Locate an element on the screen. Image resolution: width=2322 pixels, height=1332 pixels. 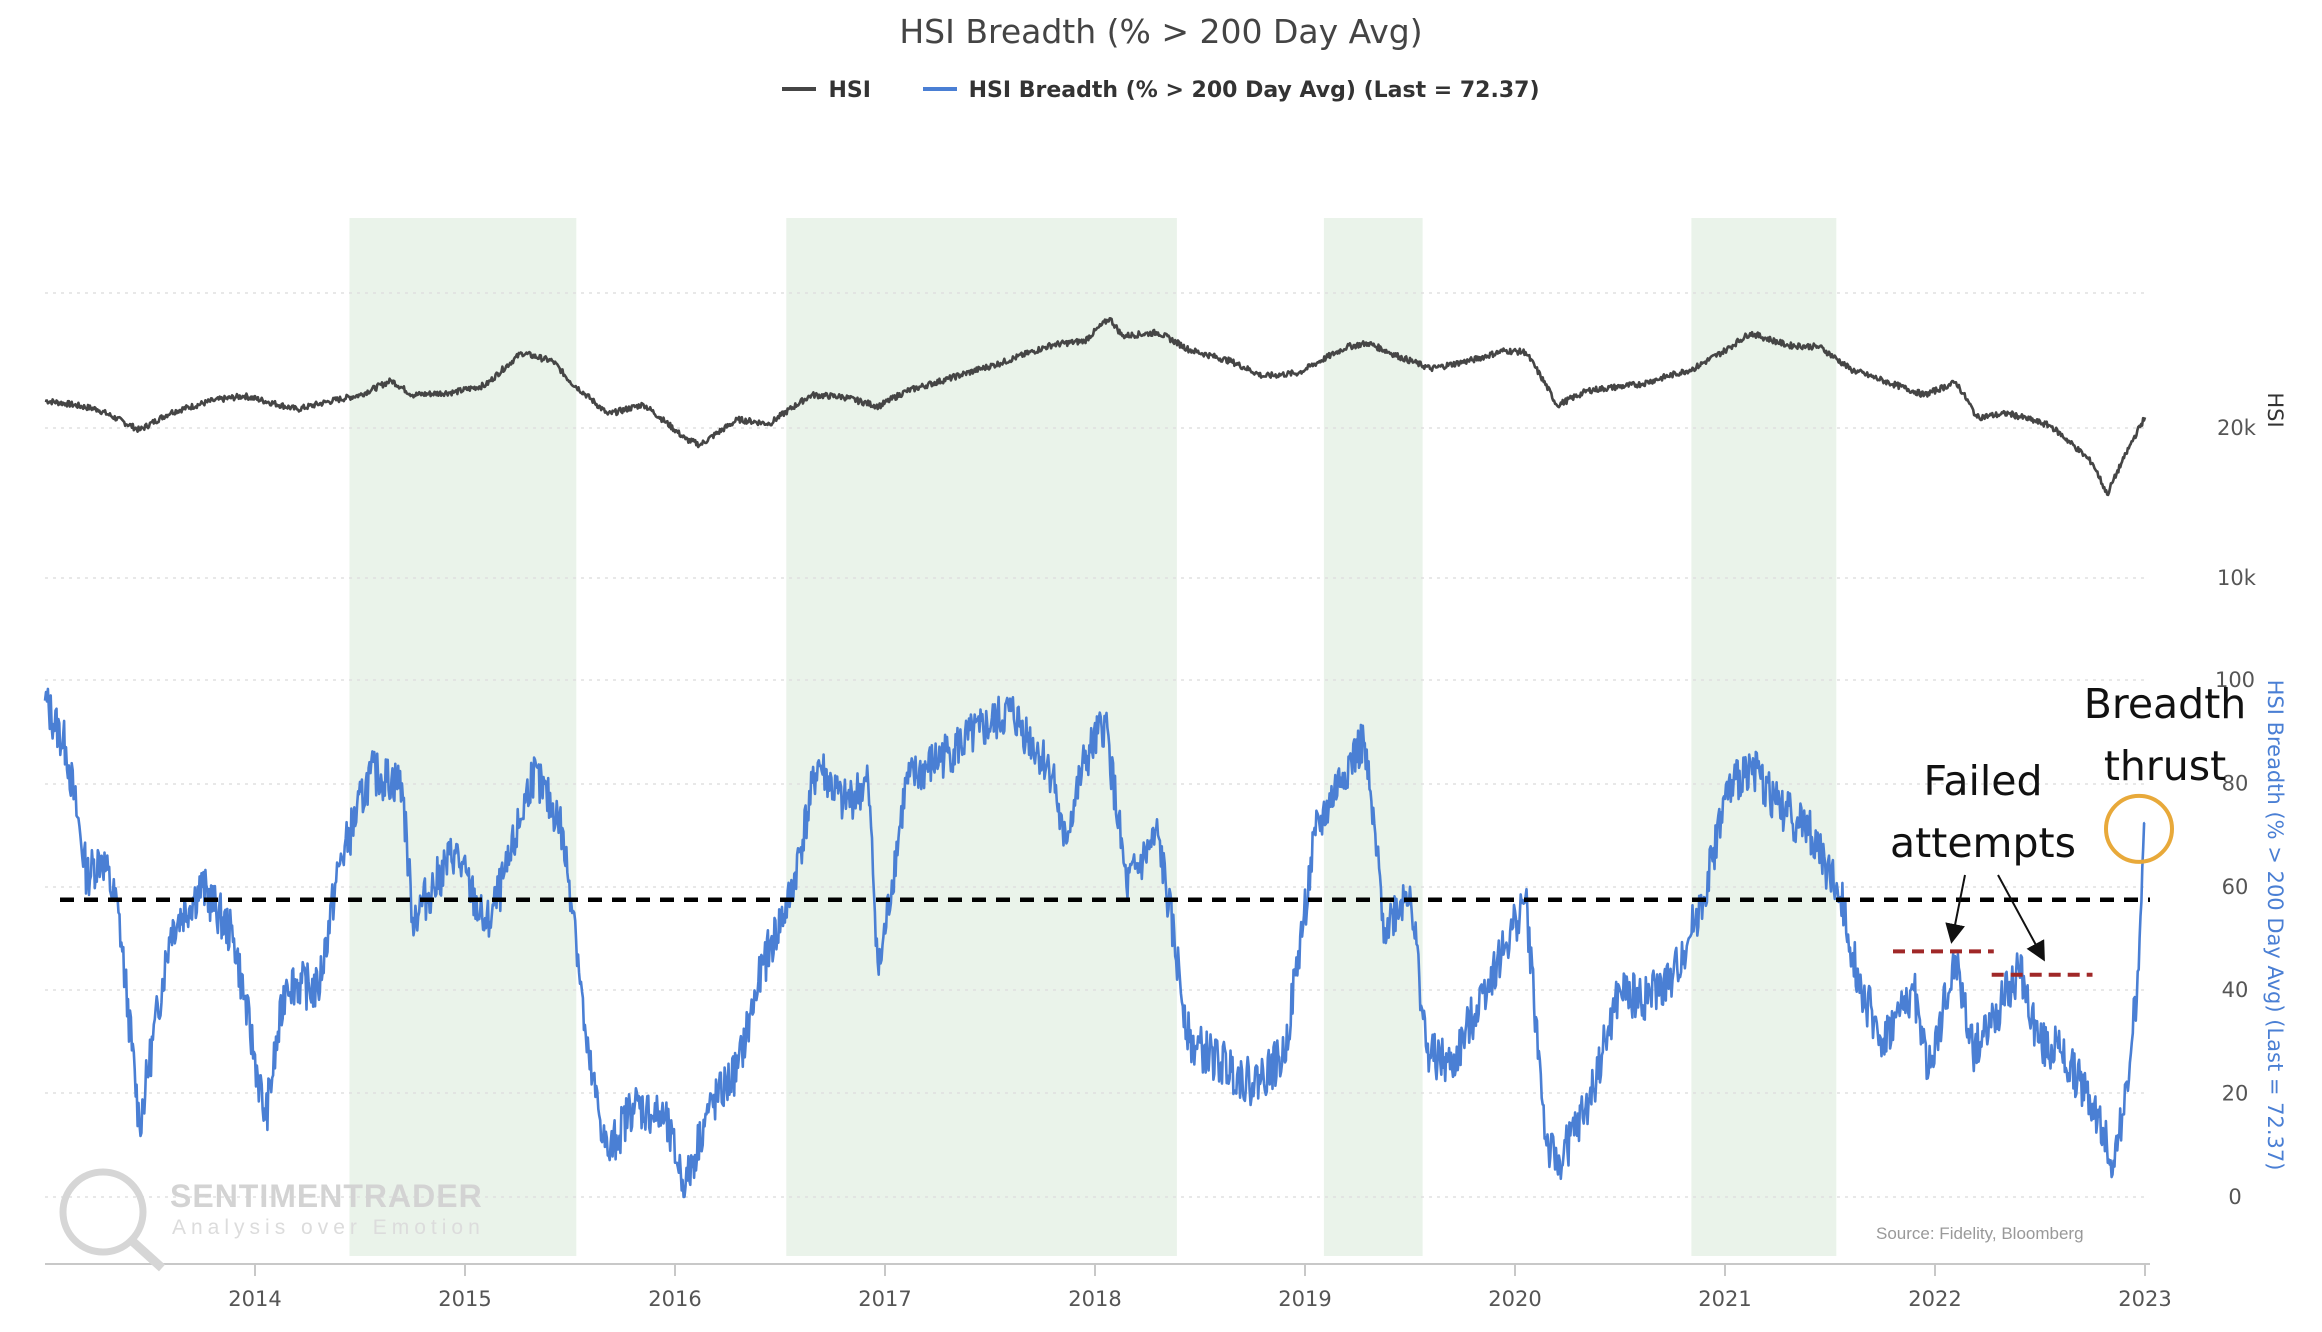
legend-label-hsi: HSI is located at coordinates (849, 90).